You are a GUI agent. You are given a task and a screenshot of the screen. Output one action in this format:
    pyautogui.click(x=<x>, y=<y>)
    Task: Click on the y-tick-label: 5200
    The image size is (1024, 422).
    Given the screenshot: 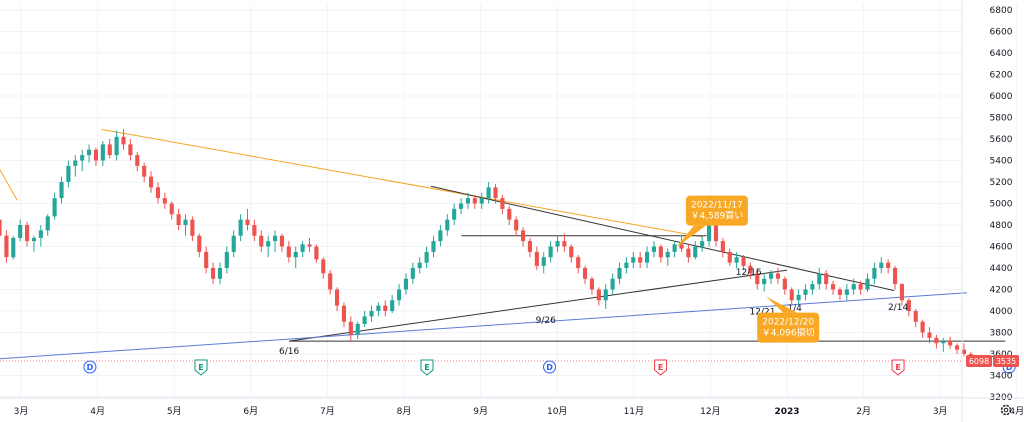 What is the action you would take?
    pyautogui.click(x=1001, y=183)
    